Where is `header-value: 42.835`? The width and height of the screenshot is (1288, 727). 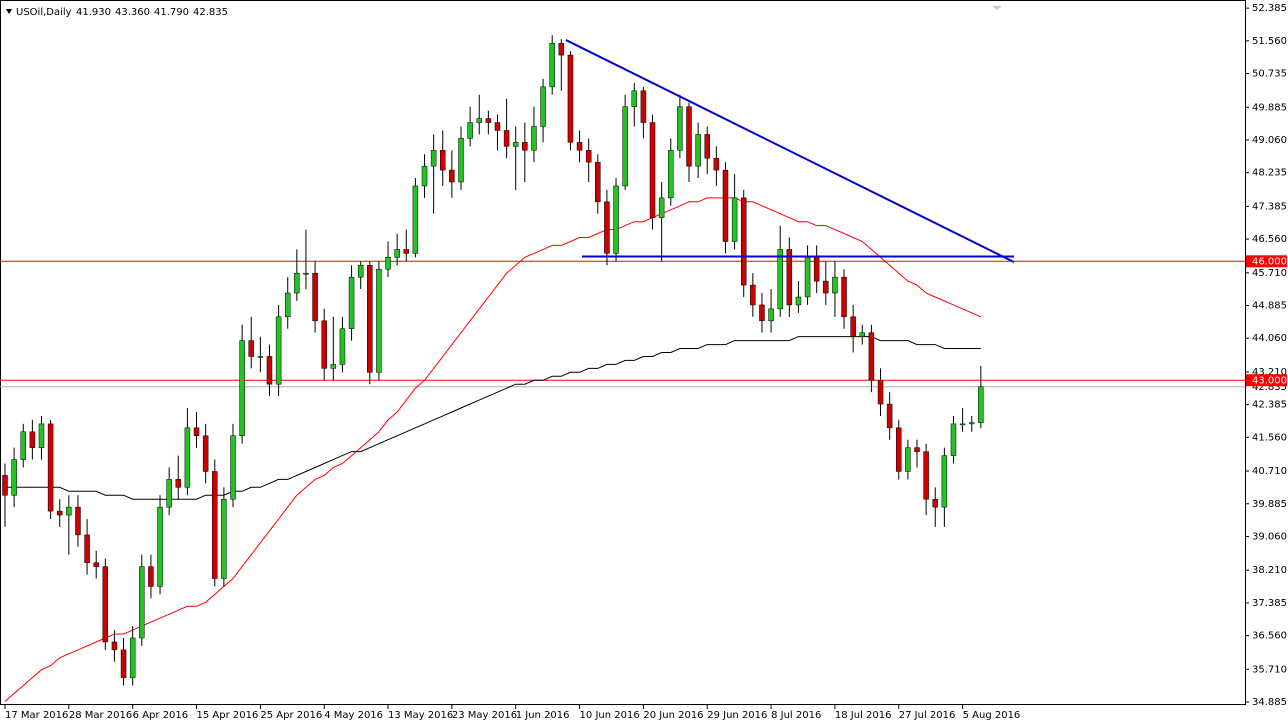
header-value: 42.835 is located at coordinates (210, 12).